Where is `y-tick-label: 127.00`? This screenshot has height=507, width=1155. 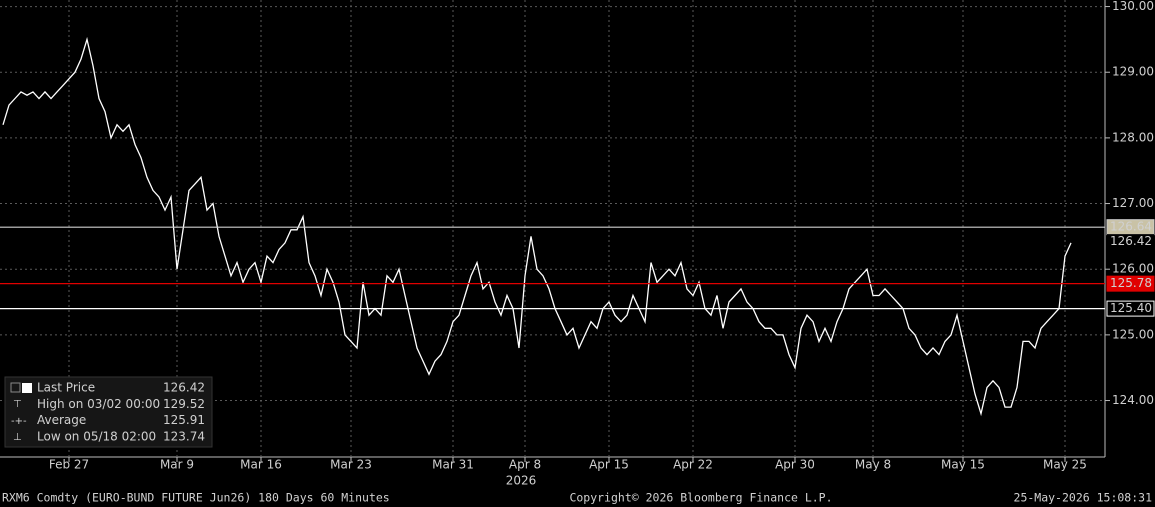 y-tick-label: 127.00 is located at coordinates (1133, 203).